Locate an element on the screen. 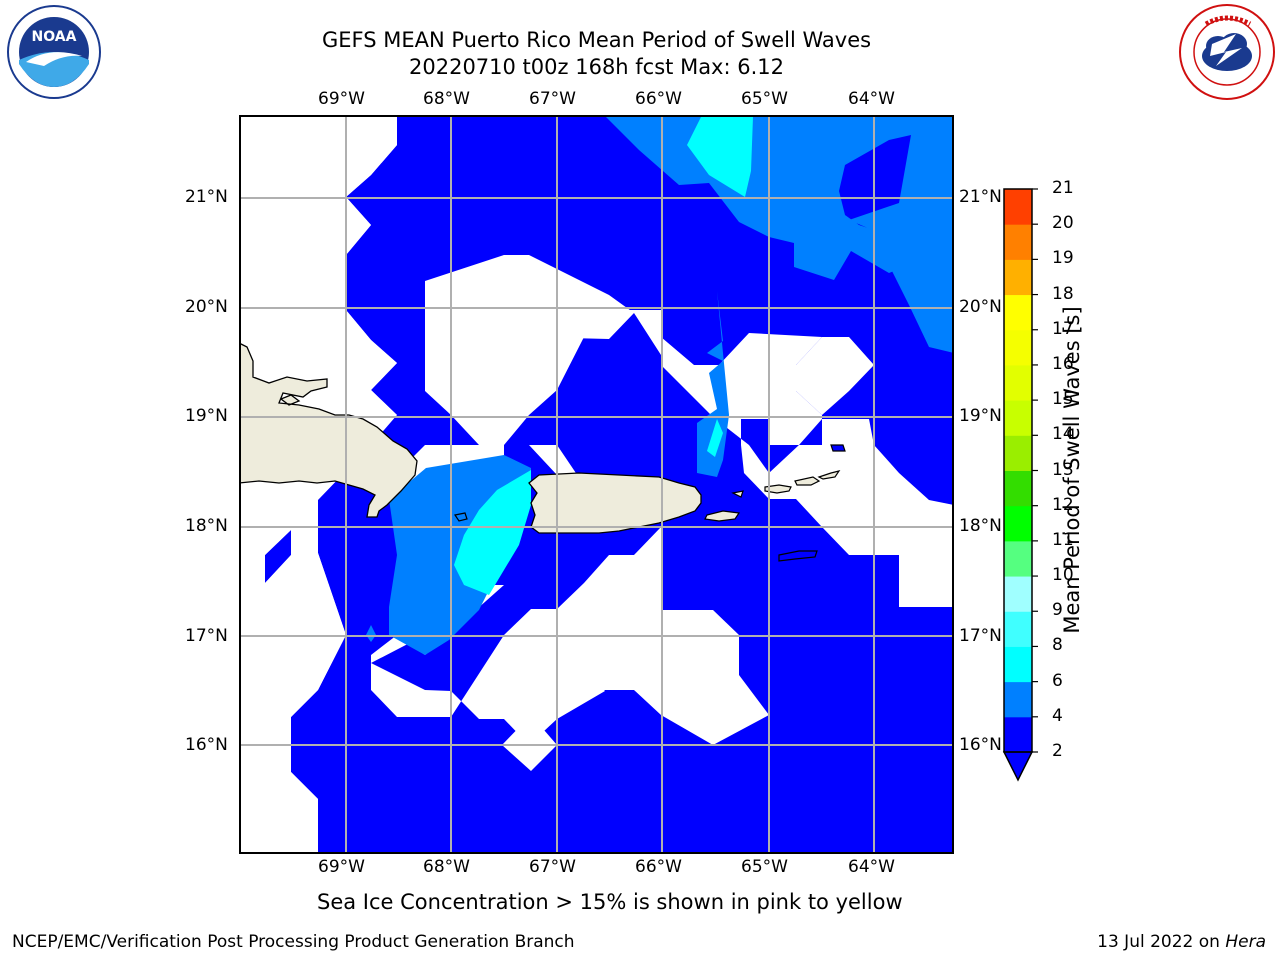 The width and height of the screenshot is (1280, 960). colorbar-tick-label: 6 is located at coordinates (1057, 680).